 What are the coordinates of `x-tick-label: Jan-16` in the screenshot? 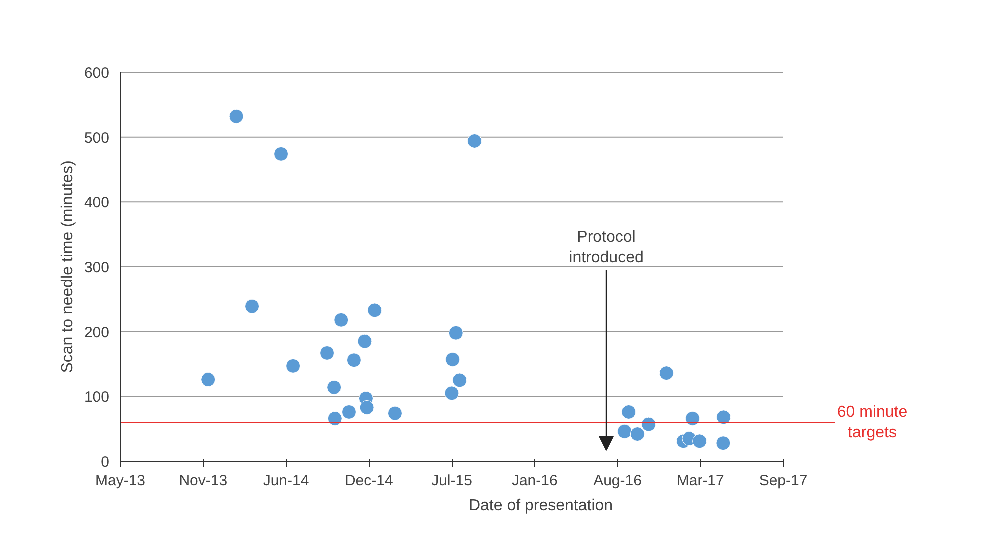 It's located at (535, 481).